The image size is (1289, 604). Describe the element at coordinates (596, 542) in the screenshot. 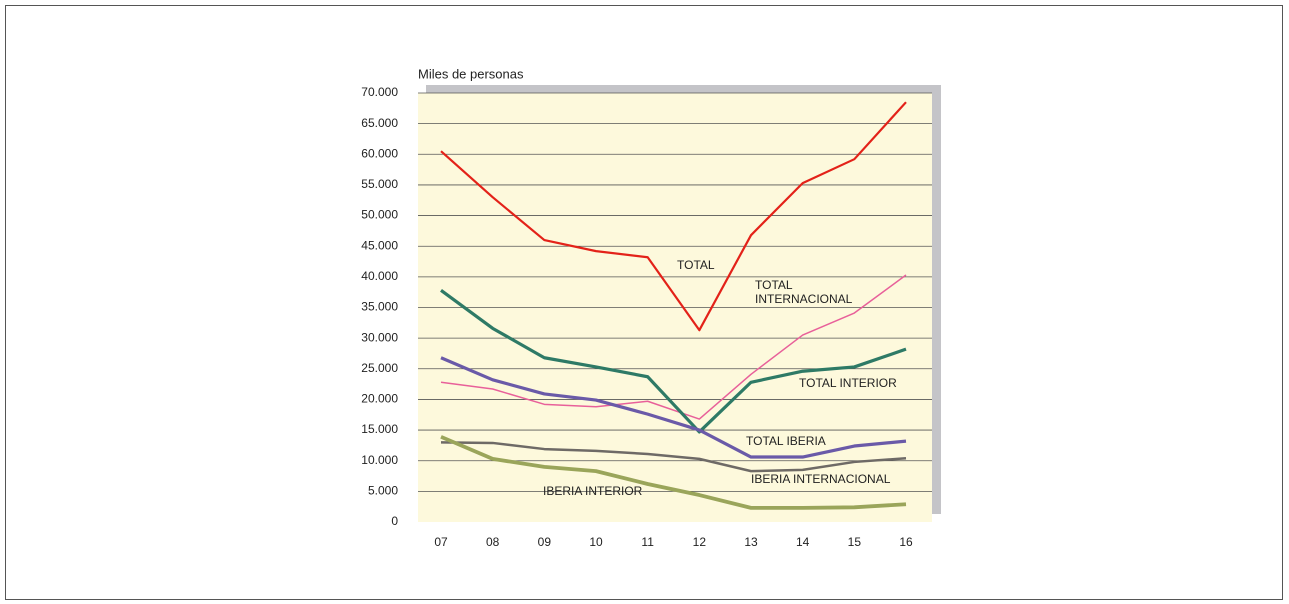

I see `x-tick-label: 10` at that location.